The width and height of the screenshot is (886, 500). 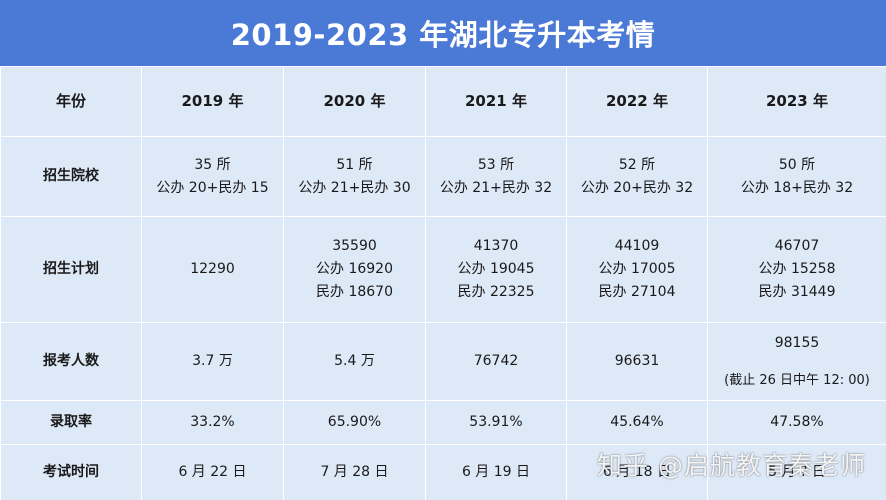 What do you see at coordinates (354, 246) in the screenshot?
I see `cell-line: 35590` at bounding box center [354, 246].